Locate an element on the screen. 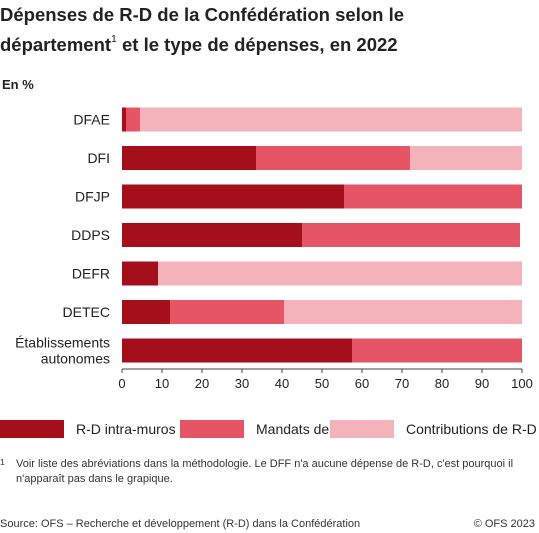 This screenshot has height=533, width=539. bar-ddps-mandats is located at coordinates (411, 235).